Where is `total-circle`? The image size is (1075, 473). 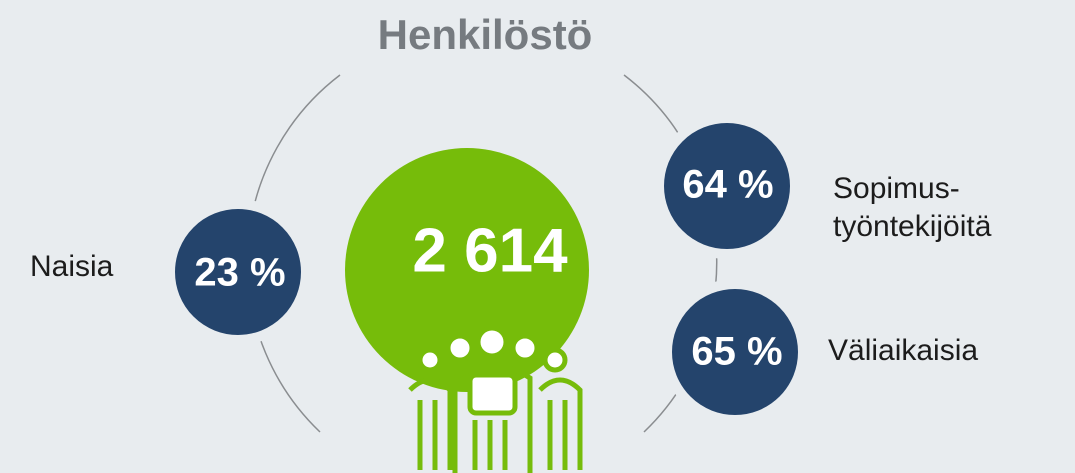 total-circle is located at coordinates (467, 270).